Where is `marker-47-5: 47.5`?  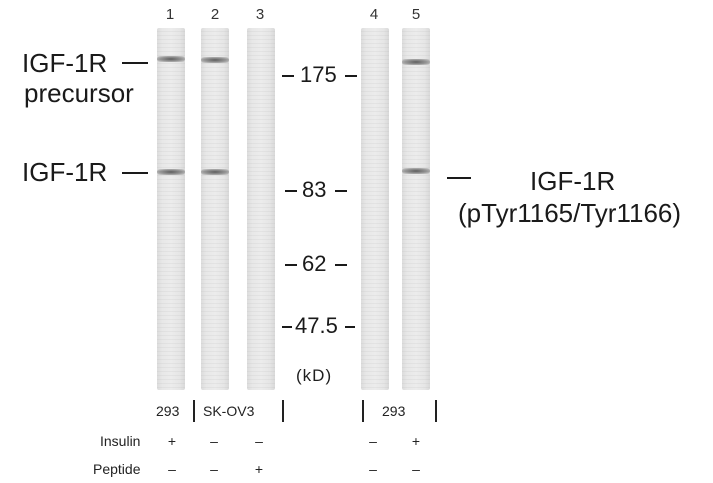 marker-47-5: 47.5 is located at coordinates (316, 325).